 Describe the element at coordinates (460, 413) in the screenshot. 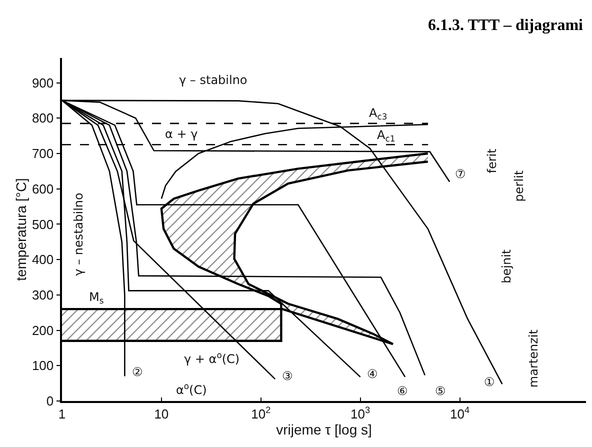

I see `x-tick-label: 10$^{4}$` at that location.